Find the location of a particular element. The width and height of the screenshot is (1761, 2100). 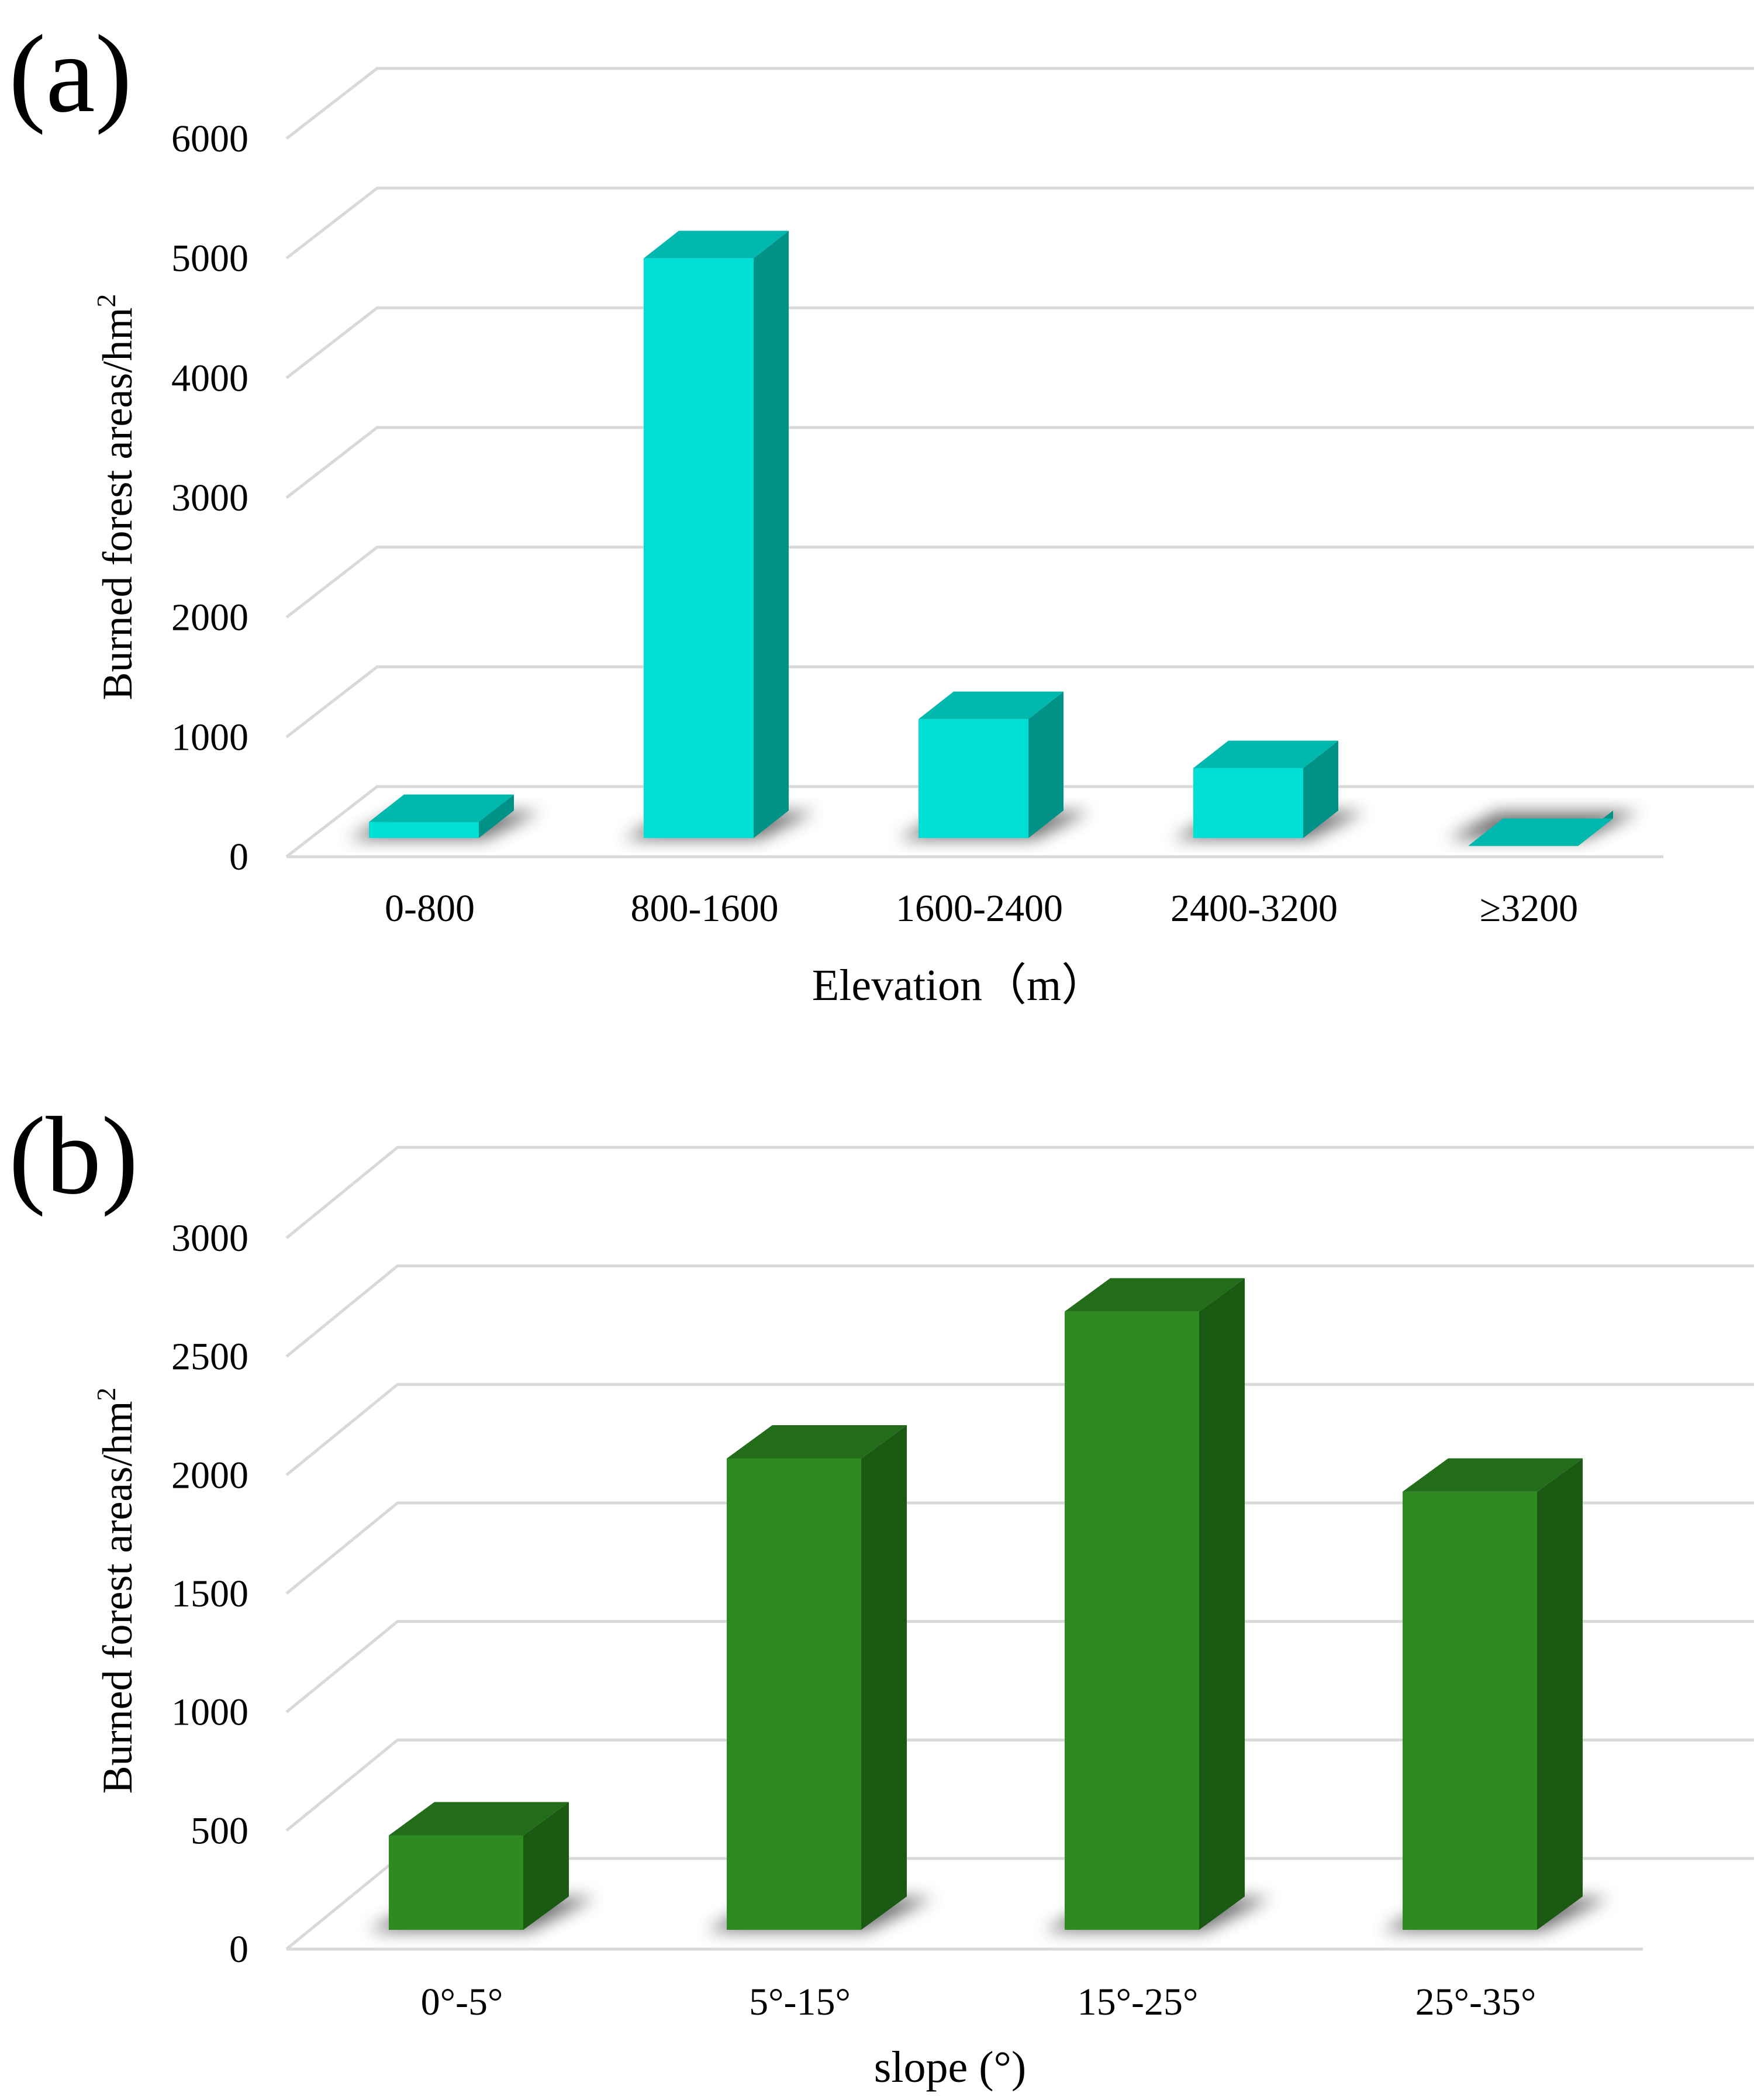

y-ticks-a: 0 1000 2000 3000 4000 5000 6000 is located at coordinates (210, 498).